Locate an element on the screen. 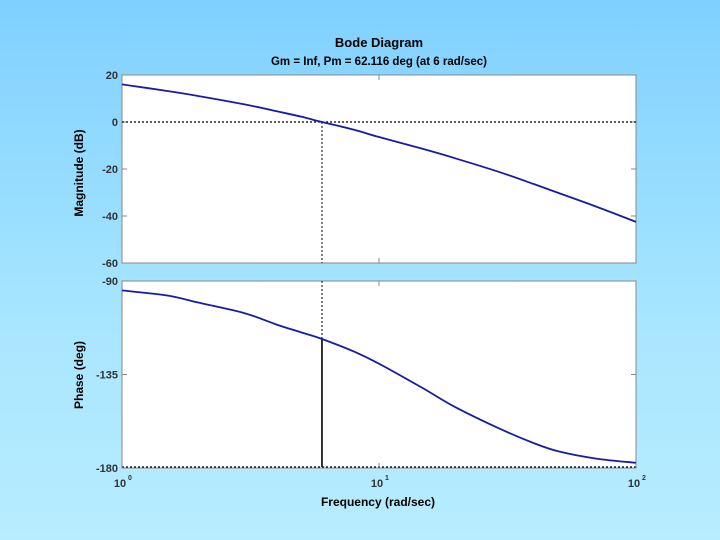 The image size is (720, 540). phase-y-tick-label: -135 is located at coordinates (107, 376).